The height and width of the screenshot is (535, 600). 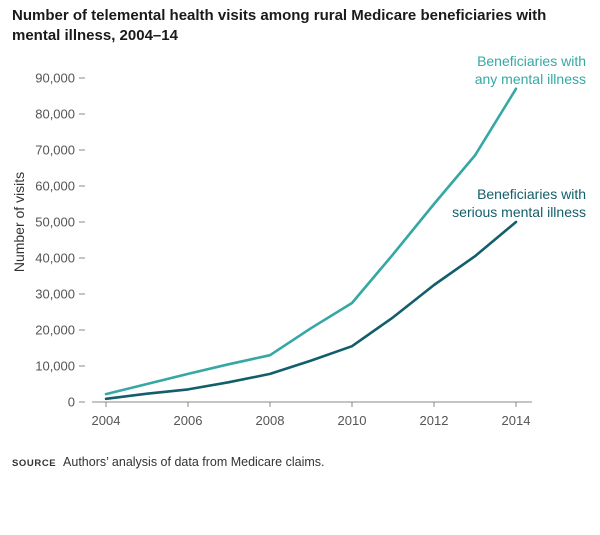 What do you see at coordinates (519, 203) in the screenshot?
I see `series-label-serious-mental-illness: Beneficiaries with serious mental illness` at bounding box center [519, 203].